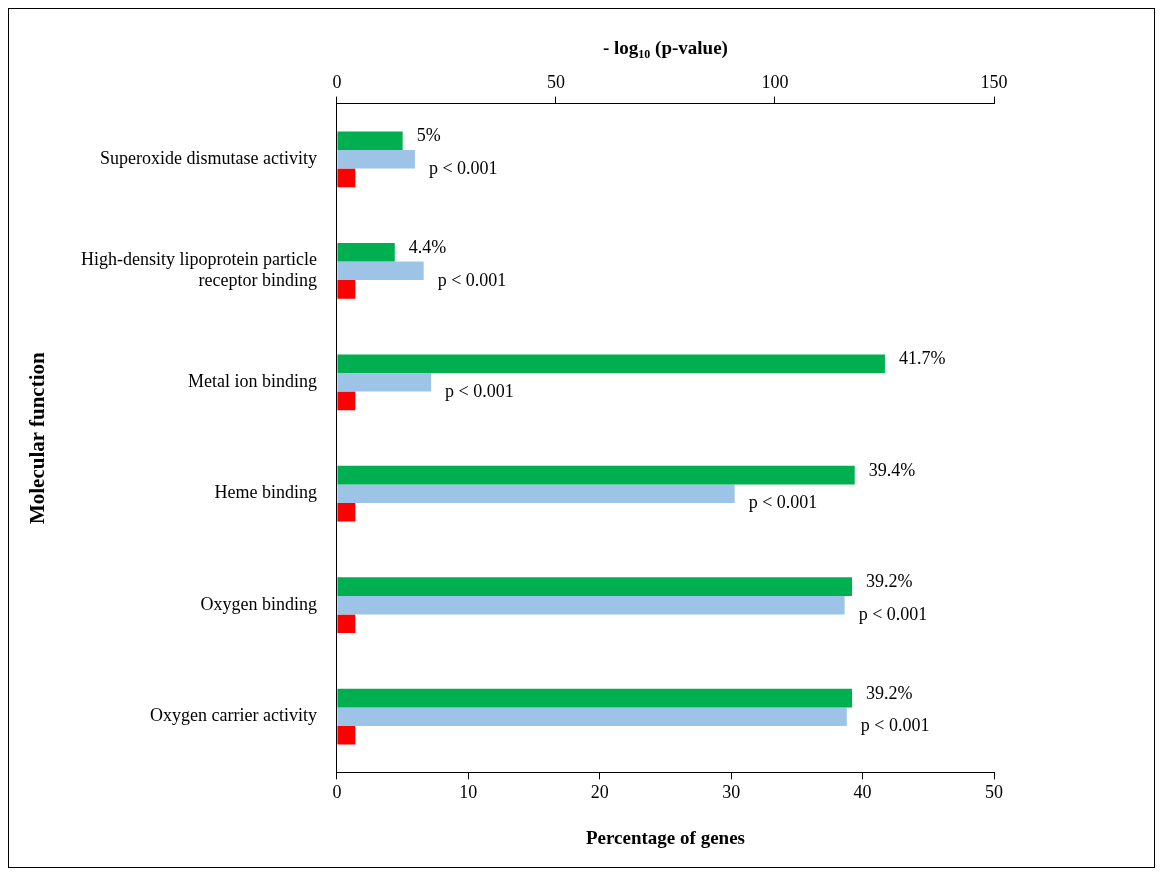 The height and width of the screenshot is (879, 1167). What do you see at coordinates (468, 791) in the screenshot?
I see `x-tick-label: 10` at bounding box center [468, 791].